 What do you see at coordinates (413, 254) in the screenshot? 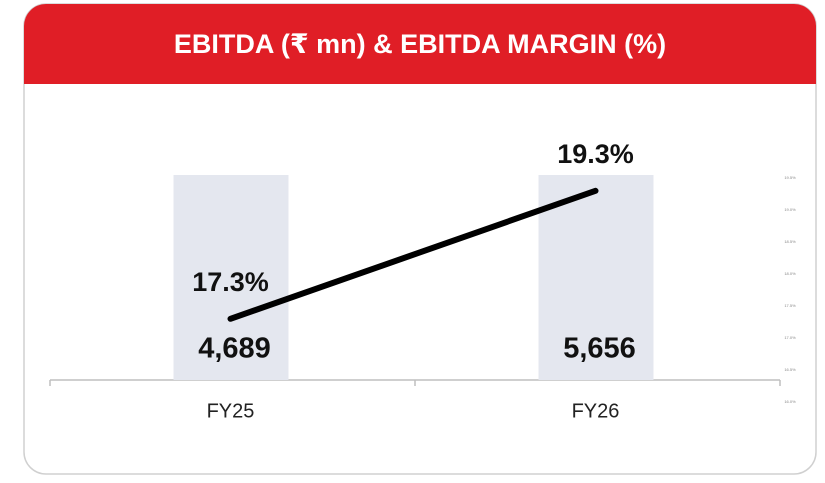
I see `margin-line` at bounding box center [413, 254].